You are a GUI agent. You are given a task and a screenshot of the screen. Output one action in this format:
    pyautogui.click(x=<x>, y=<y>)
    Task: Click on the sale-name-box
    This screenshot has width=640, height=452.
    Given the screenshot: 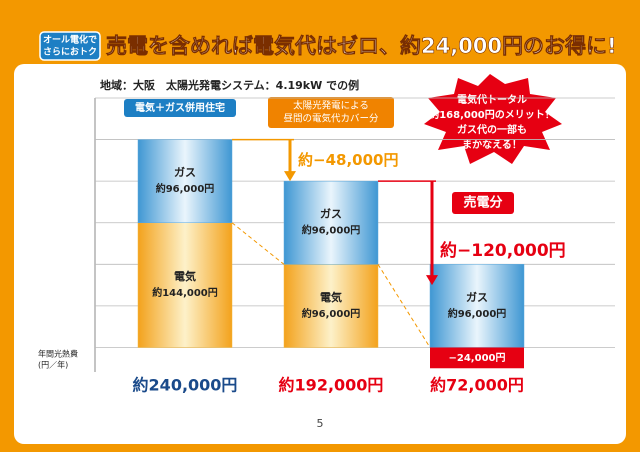 What is the action you would take?
    pyautogui.click(x=483, y=203)
    